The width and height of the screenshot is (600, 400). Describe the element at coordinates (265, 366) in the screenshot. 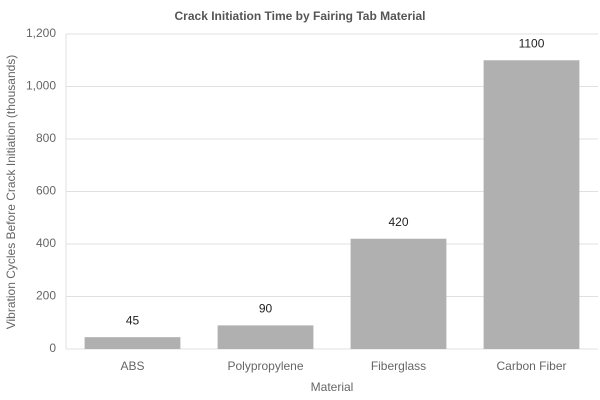

I see `x-tick-label: Polypropylene` at that location.